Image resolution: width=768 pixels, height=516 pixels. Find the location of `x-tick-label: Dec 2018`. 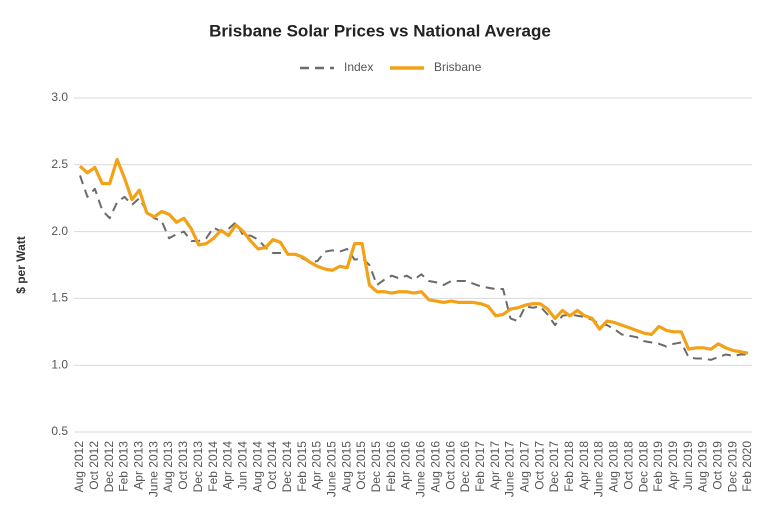

x-tick-label: Dec 2018 is located at coordinates (643, 467).